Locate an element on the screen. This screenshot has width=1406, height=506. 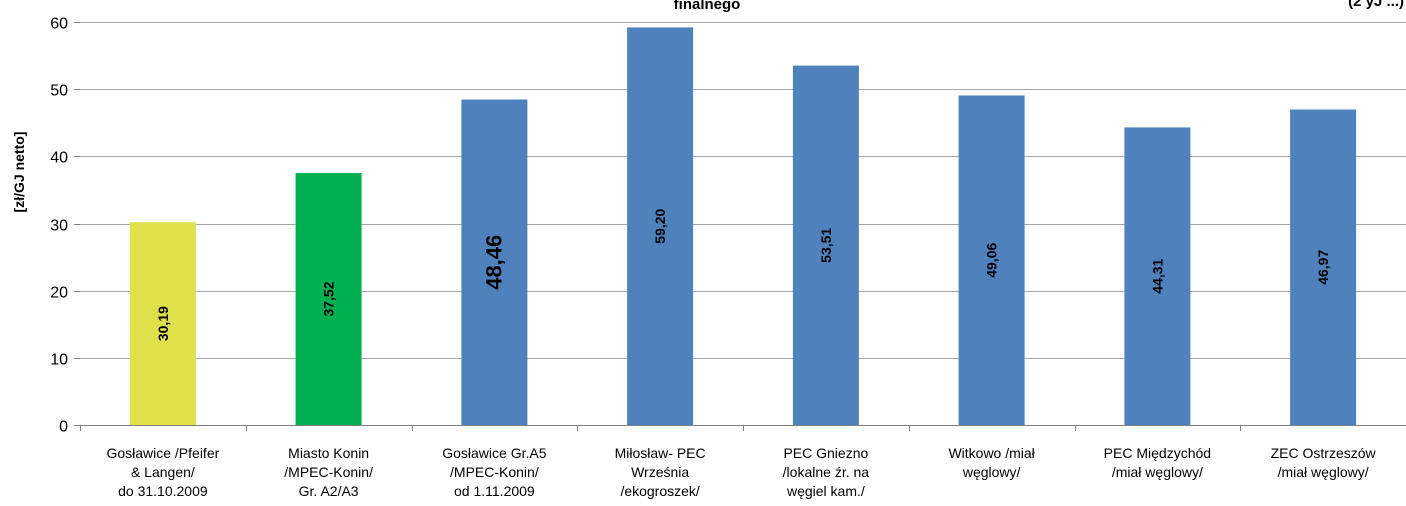
data-label: 37,52 is located at coordinates (329, 298).